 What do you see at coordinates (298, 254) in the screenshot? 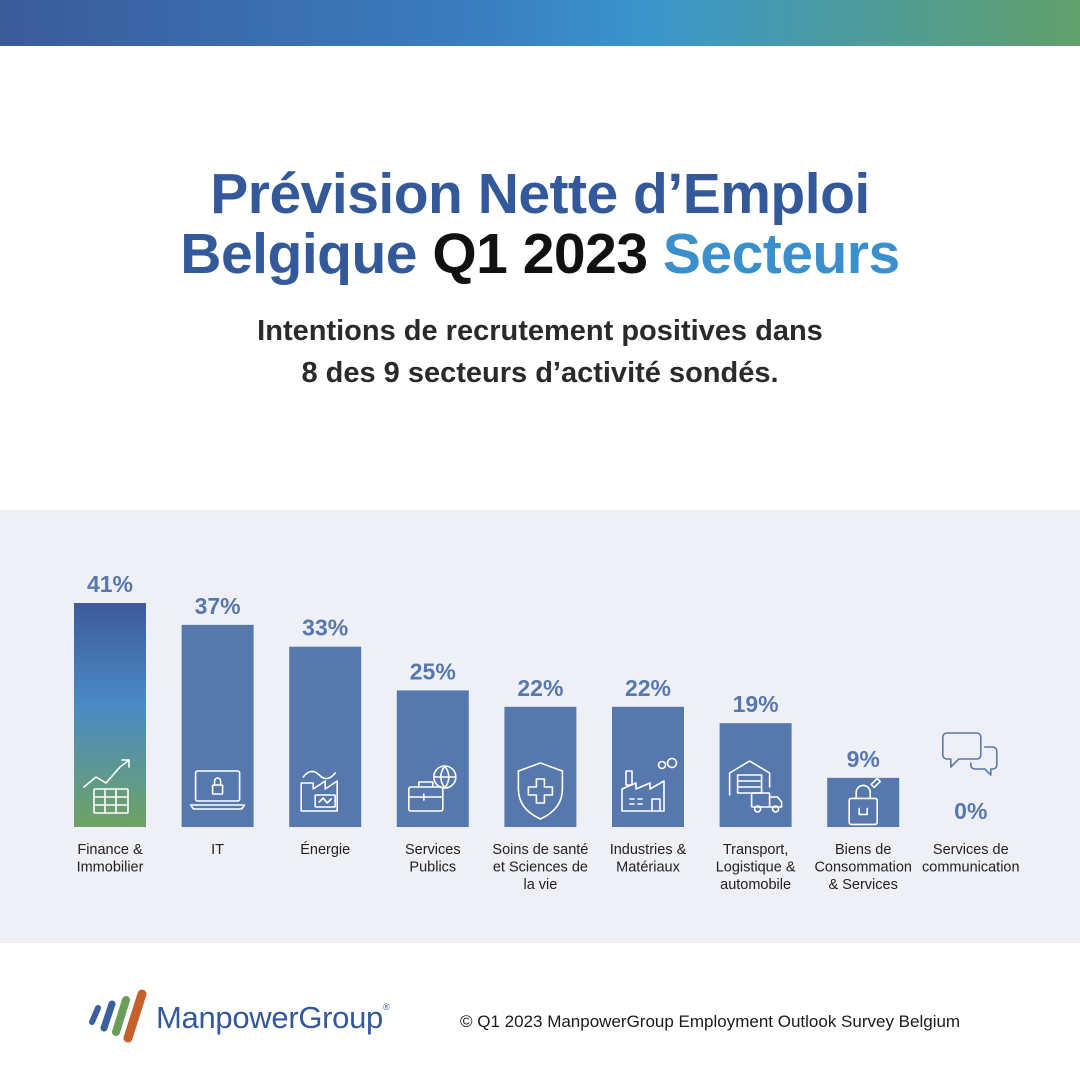
I see `title-country: Belgique` at bounding box center [298, 254].